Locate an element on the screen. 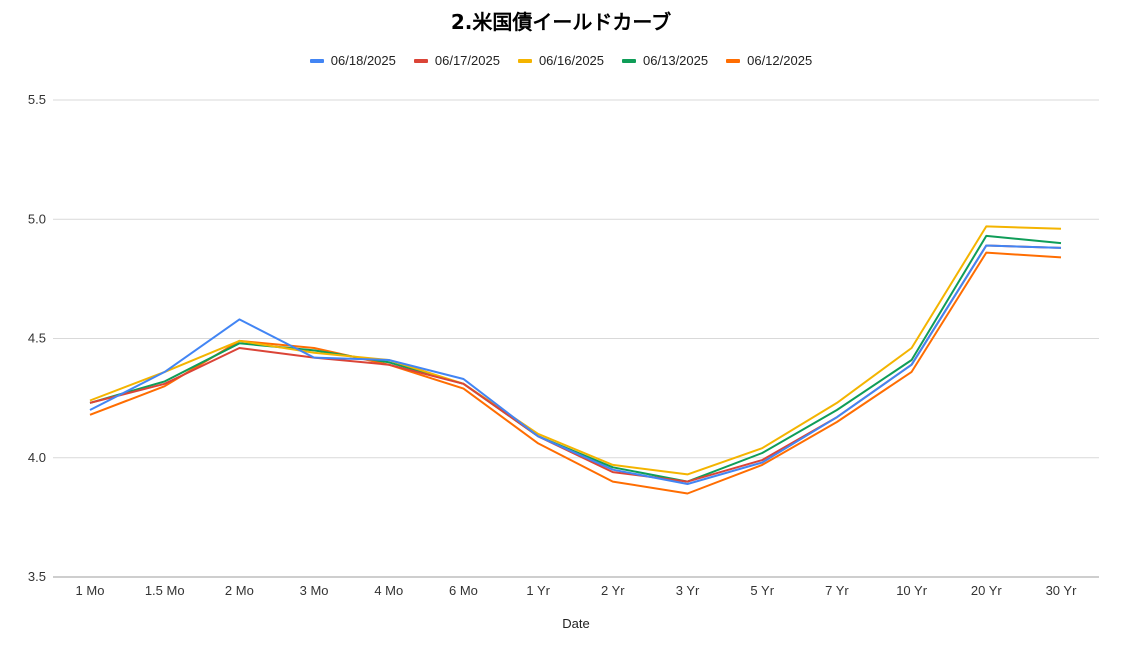  x-tick-label: 1 Mo is located at coordinates (90, 590).